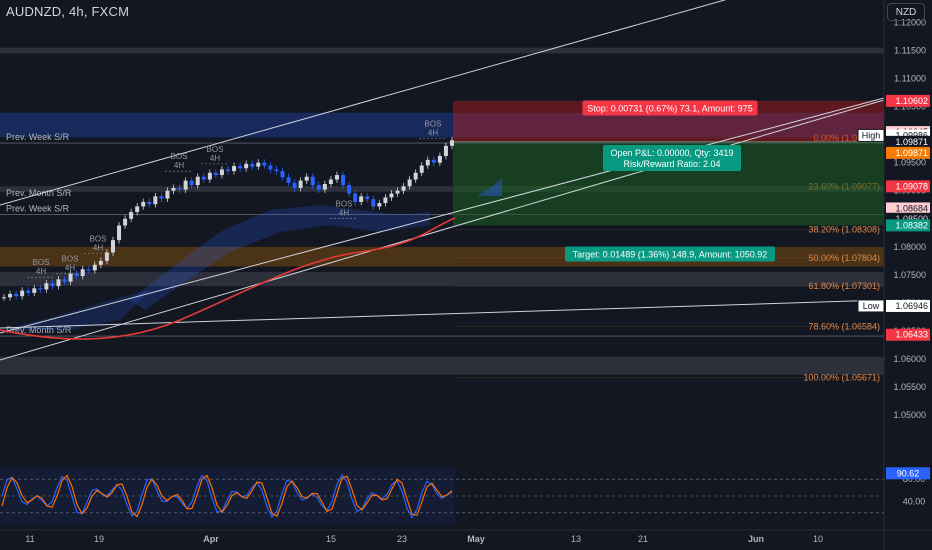 The height and width of the screenshot is (550, 932). What do you see at coordinates (476, 539) in the screenshot?
I see `time-tick: May` at bounding box center [476, 539].